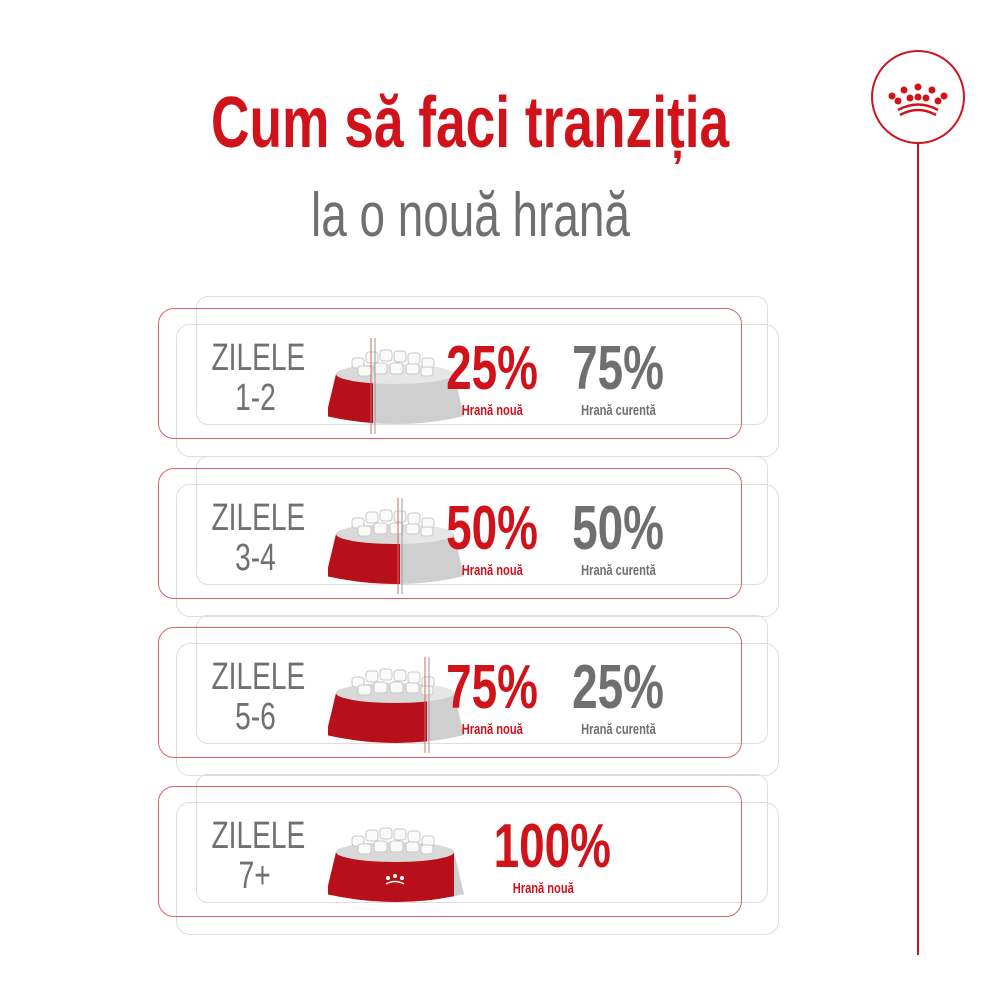 The width and height of the screenshot is (1000, 1000). What do you see at coordinates (470, 123) in the screenshot?
I see `title-line-1: Cum să faci tranziția` at bounding box center [470, 123].